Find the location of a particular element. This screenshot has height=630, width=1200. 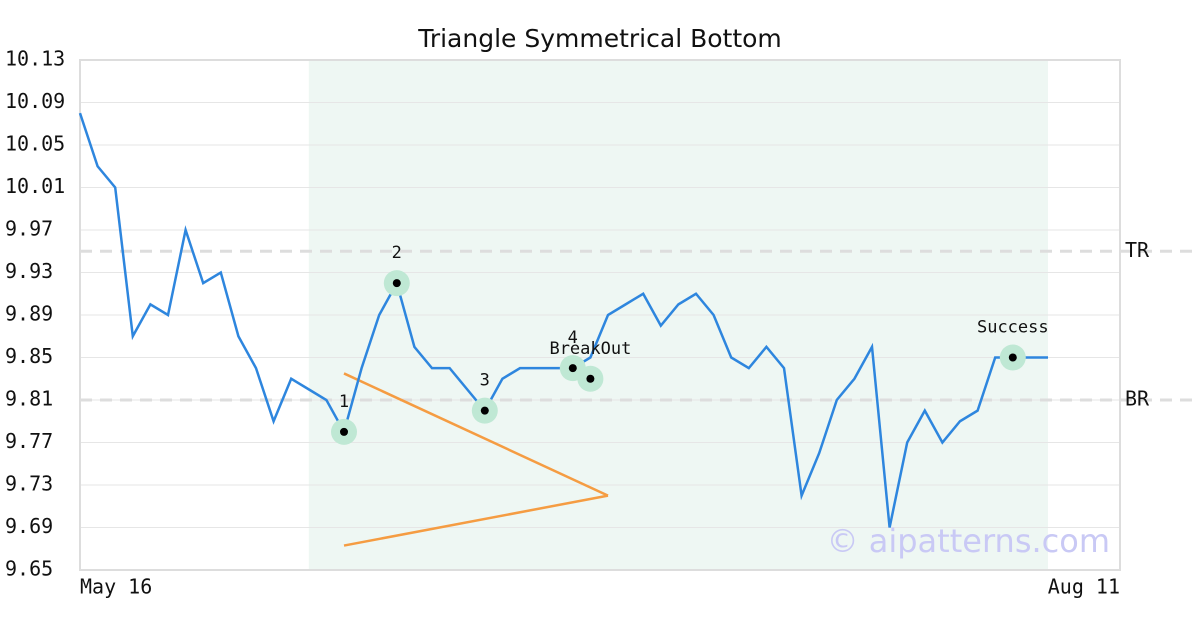

y-tick-label: 9.65 is located at coordinates (29, 569).